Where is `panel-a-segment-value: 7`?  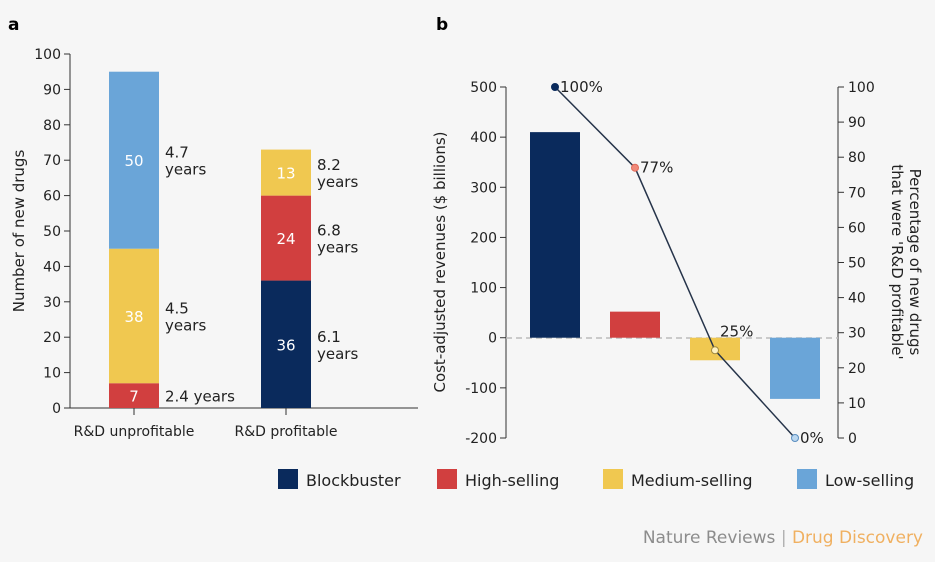
panel-a-segment-value: 7 is located at coordinates (134, 397).